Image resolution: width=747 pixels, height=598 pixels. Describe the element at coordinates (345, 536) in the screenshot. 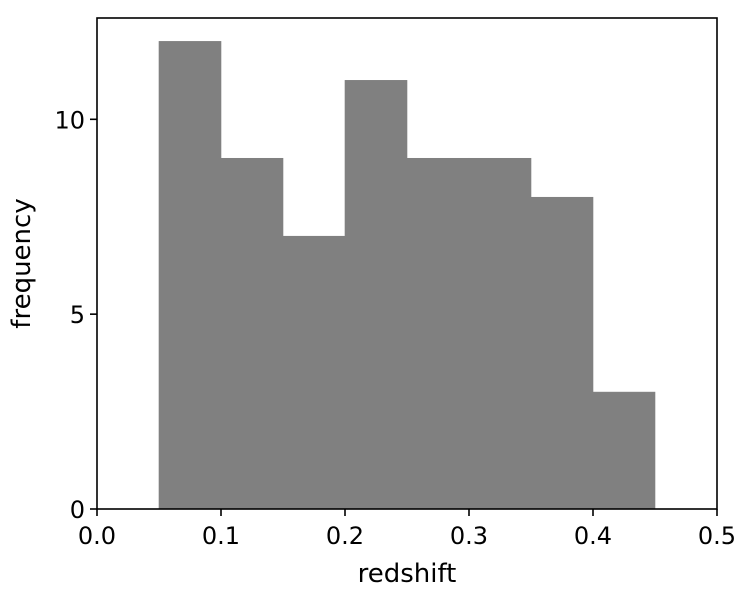

I see `x-tick-label: 0.2` at that location.